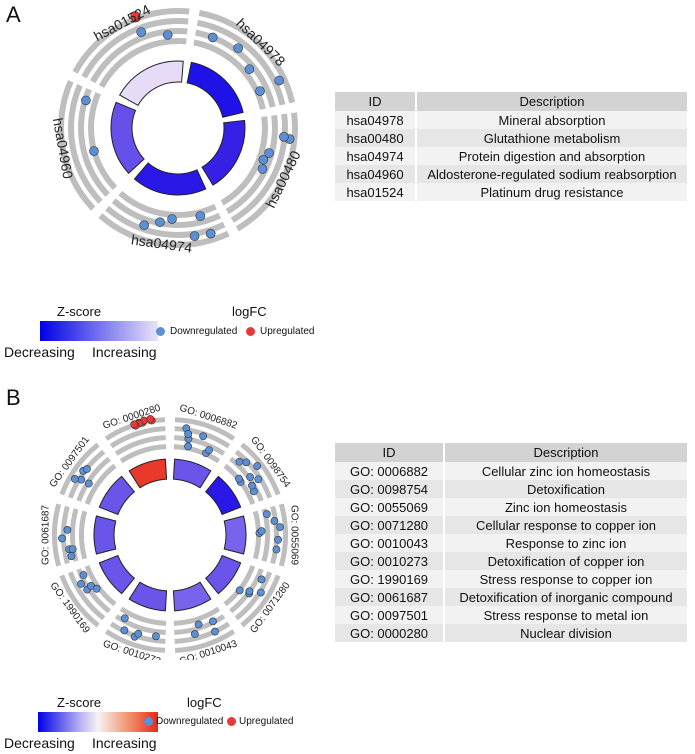  What do you see at coordinates (39, 743) in the screenshot?
I see `decreasing-label-b: Decreasing` at bounding box center [39, 743].